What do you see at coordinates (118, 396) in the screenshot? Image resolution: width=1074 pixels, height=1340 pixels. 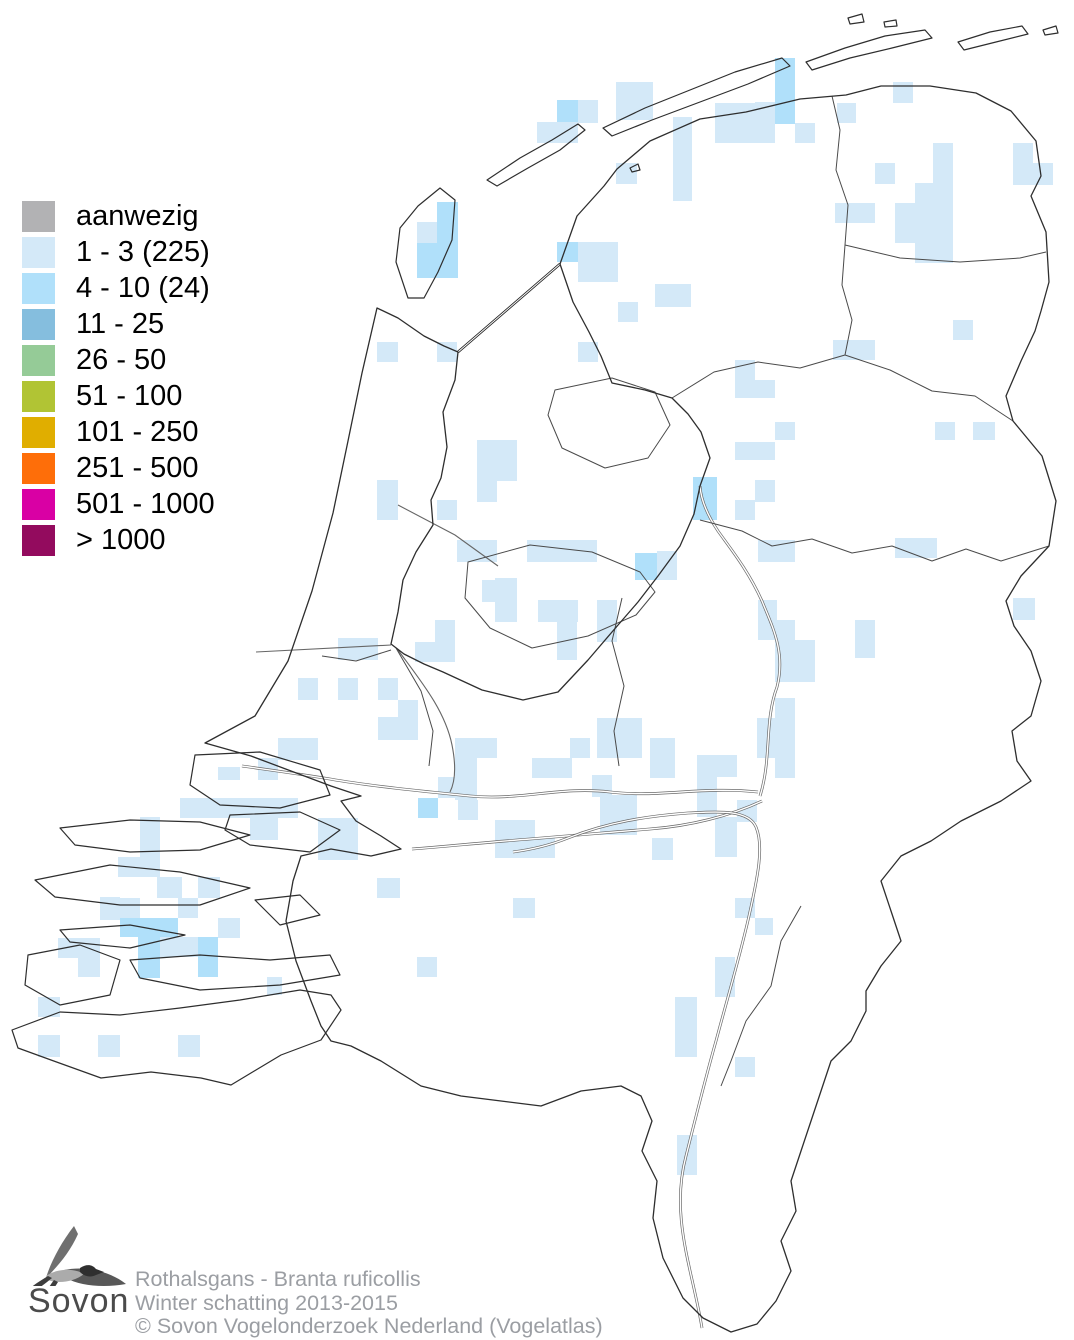 I see `legend-item: 51 - 100` at bounding box center [118, 396].